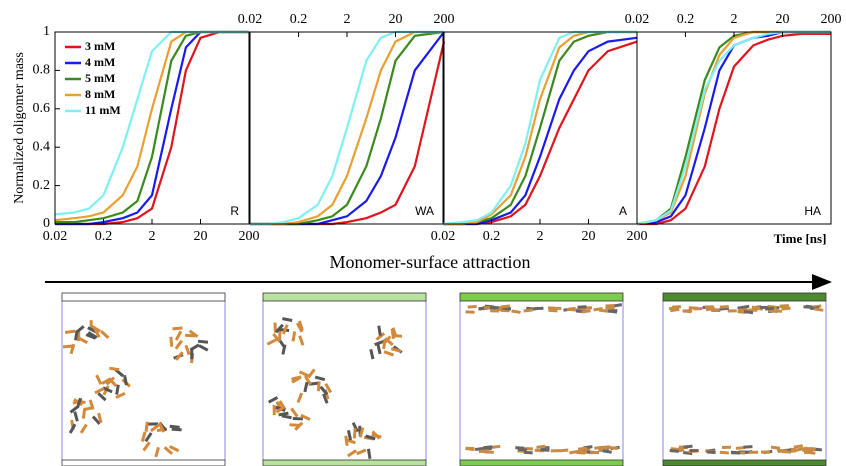 Image resolution: width=846 pixels, height=466 pixels. Describe the element at coordinates (42, 108) in the screenshot. I see `y-tick-label: 0.6` at that location.